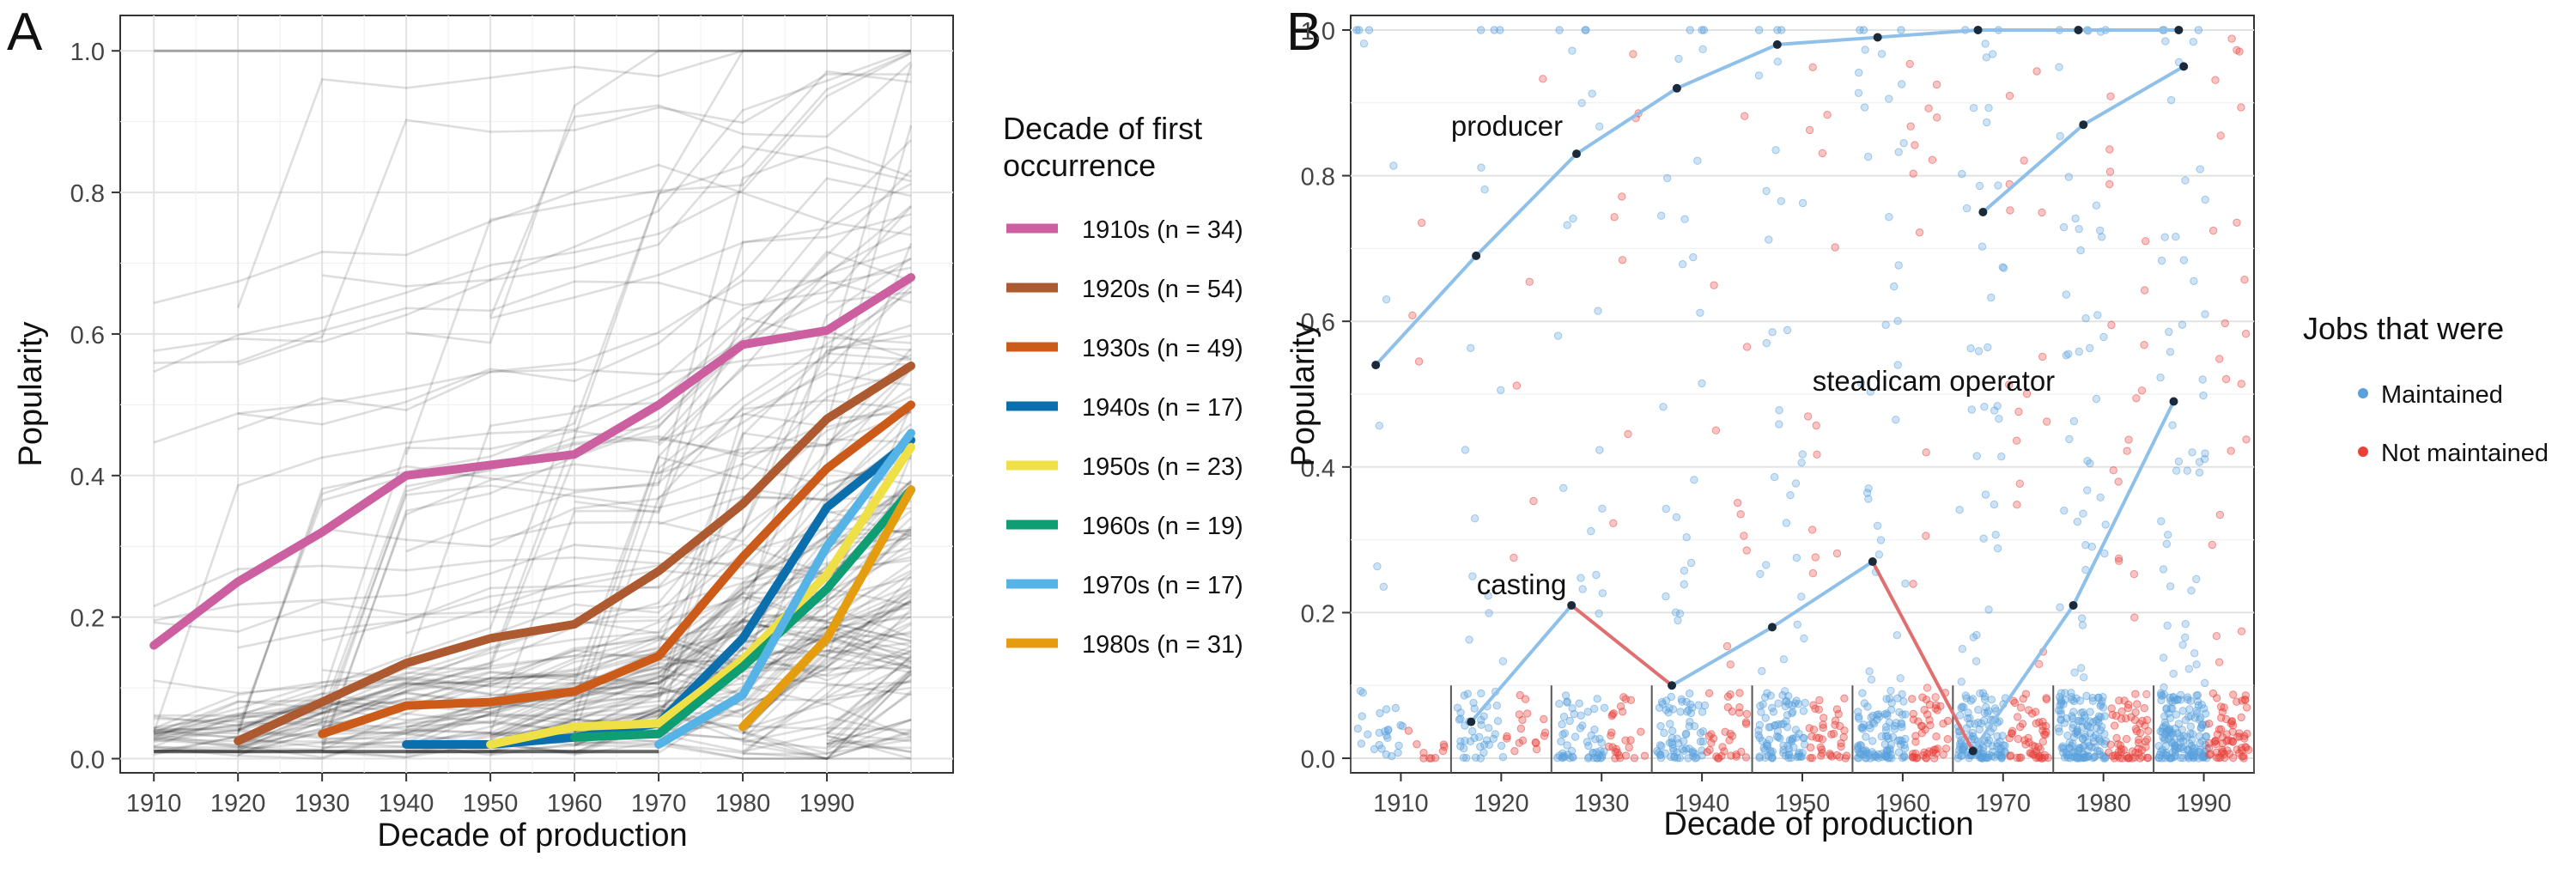 The width and height of the screenshot is (2576, 869). Describe the element at coordinates (659, 803) in the screenshot. I see `x-tick-label: 1970` at that location.